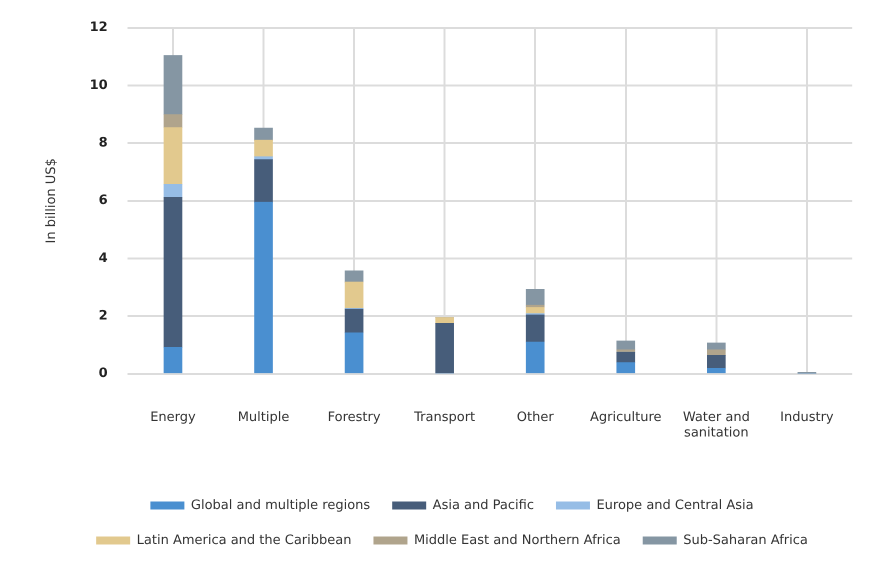 The image size is (870, 561). What do you see at coordinates (52, 201) in the screenshot?
I see `y-axis-title: In billion US$` at bounding box center [52, 201].